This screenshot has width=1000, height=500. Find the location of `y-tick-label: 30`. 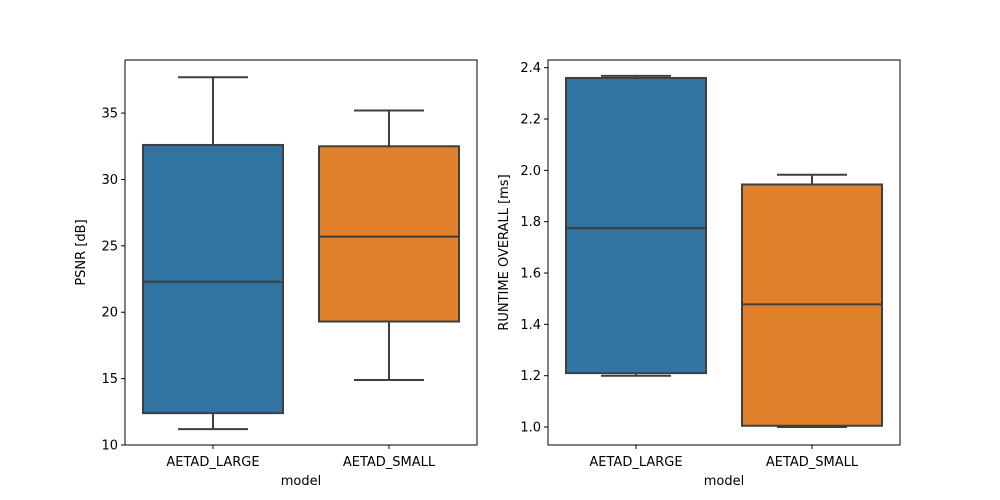

y-tick-label: 30 is located at coordinates (109, 180).